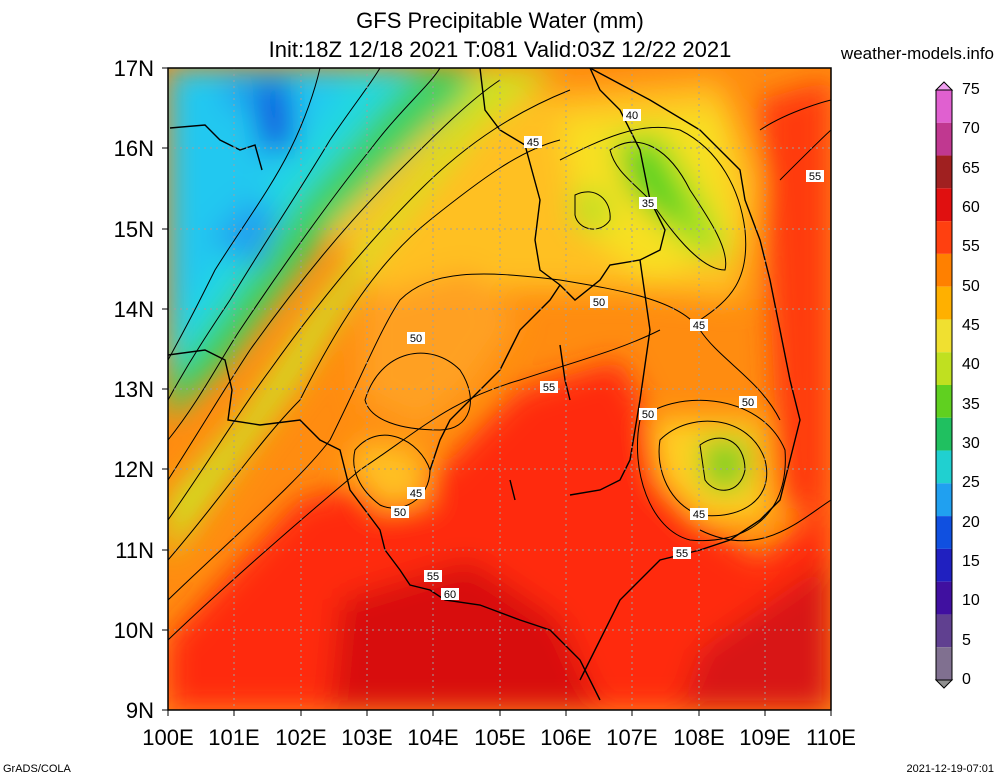 The width and height of the screenshot is (1000, 779). What do you see at coordinates (234, 737) in the screenshot?
I see `lon-label: 101E` at bounding box center [234, 737].